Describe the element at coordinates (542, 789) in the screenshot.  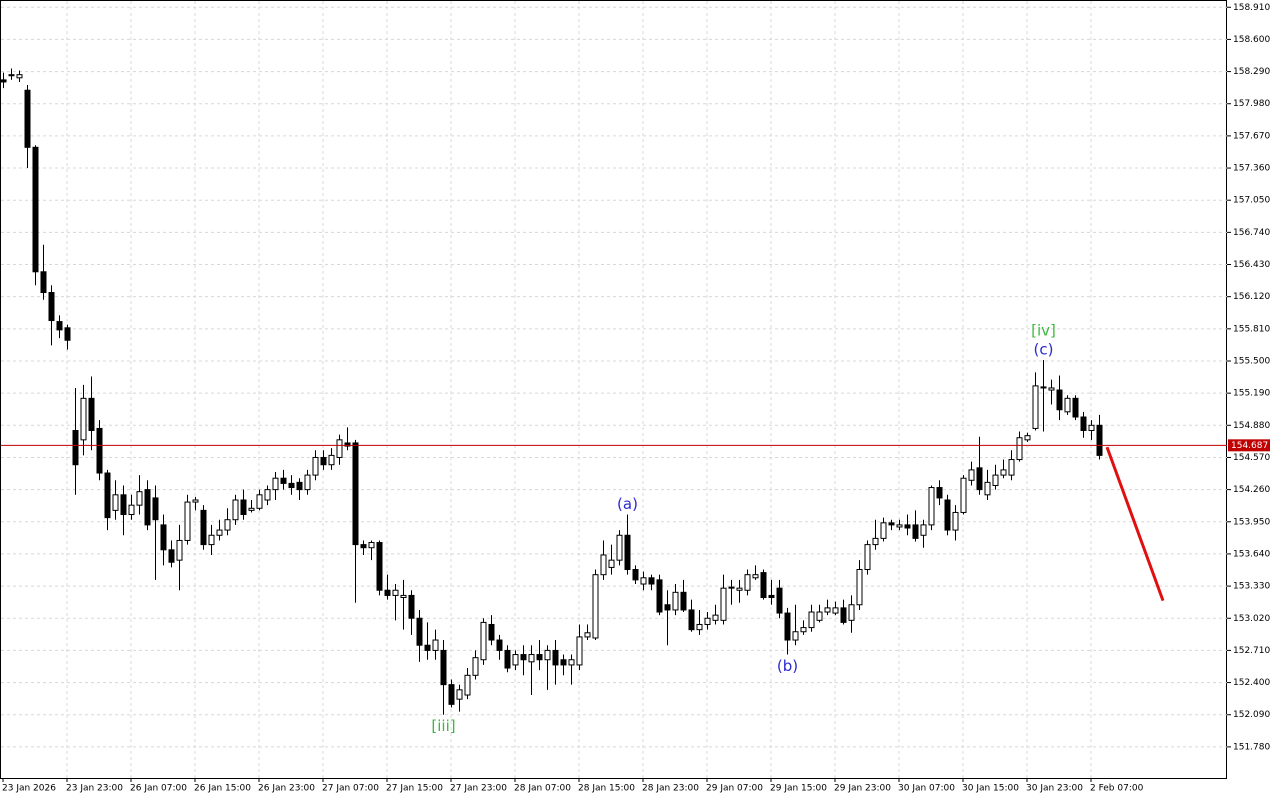
I see `x-tick-label: 28 Jan 07:00` at that location.